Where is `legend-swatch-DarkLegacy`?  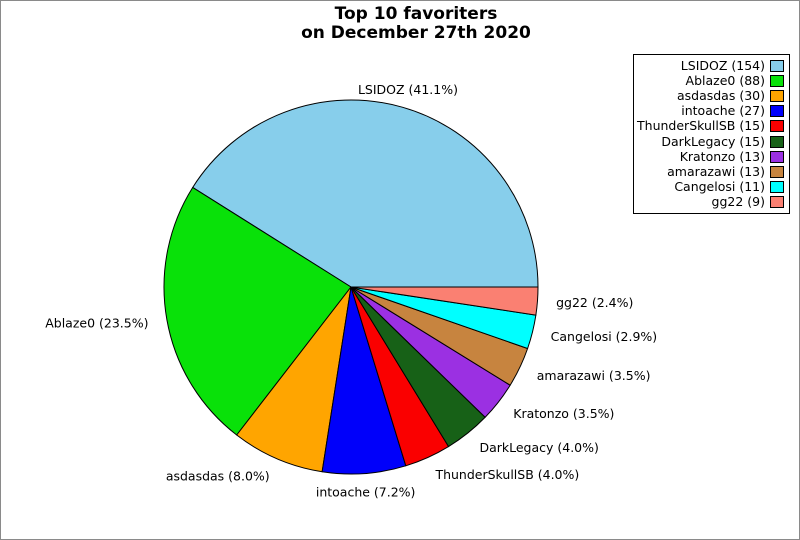
legend-swatch-DarkLegacy is located at coordinates (777, 141).